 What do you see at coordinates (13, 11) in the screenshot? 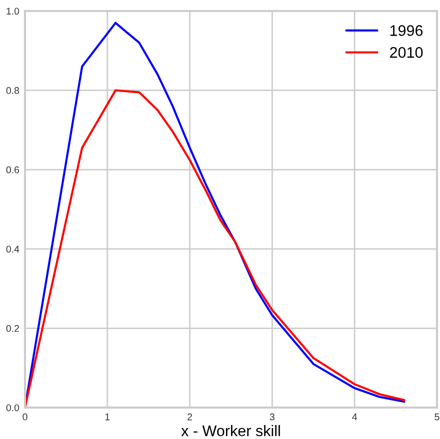
I see `y-tick-label: 1.0` at bounding box center [13, 11].